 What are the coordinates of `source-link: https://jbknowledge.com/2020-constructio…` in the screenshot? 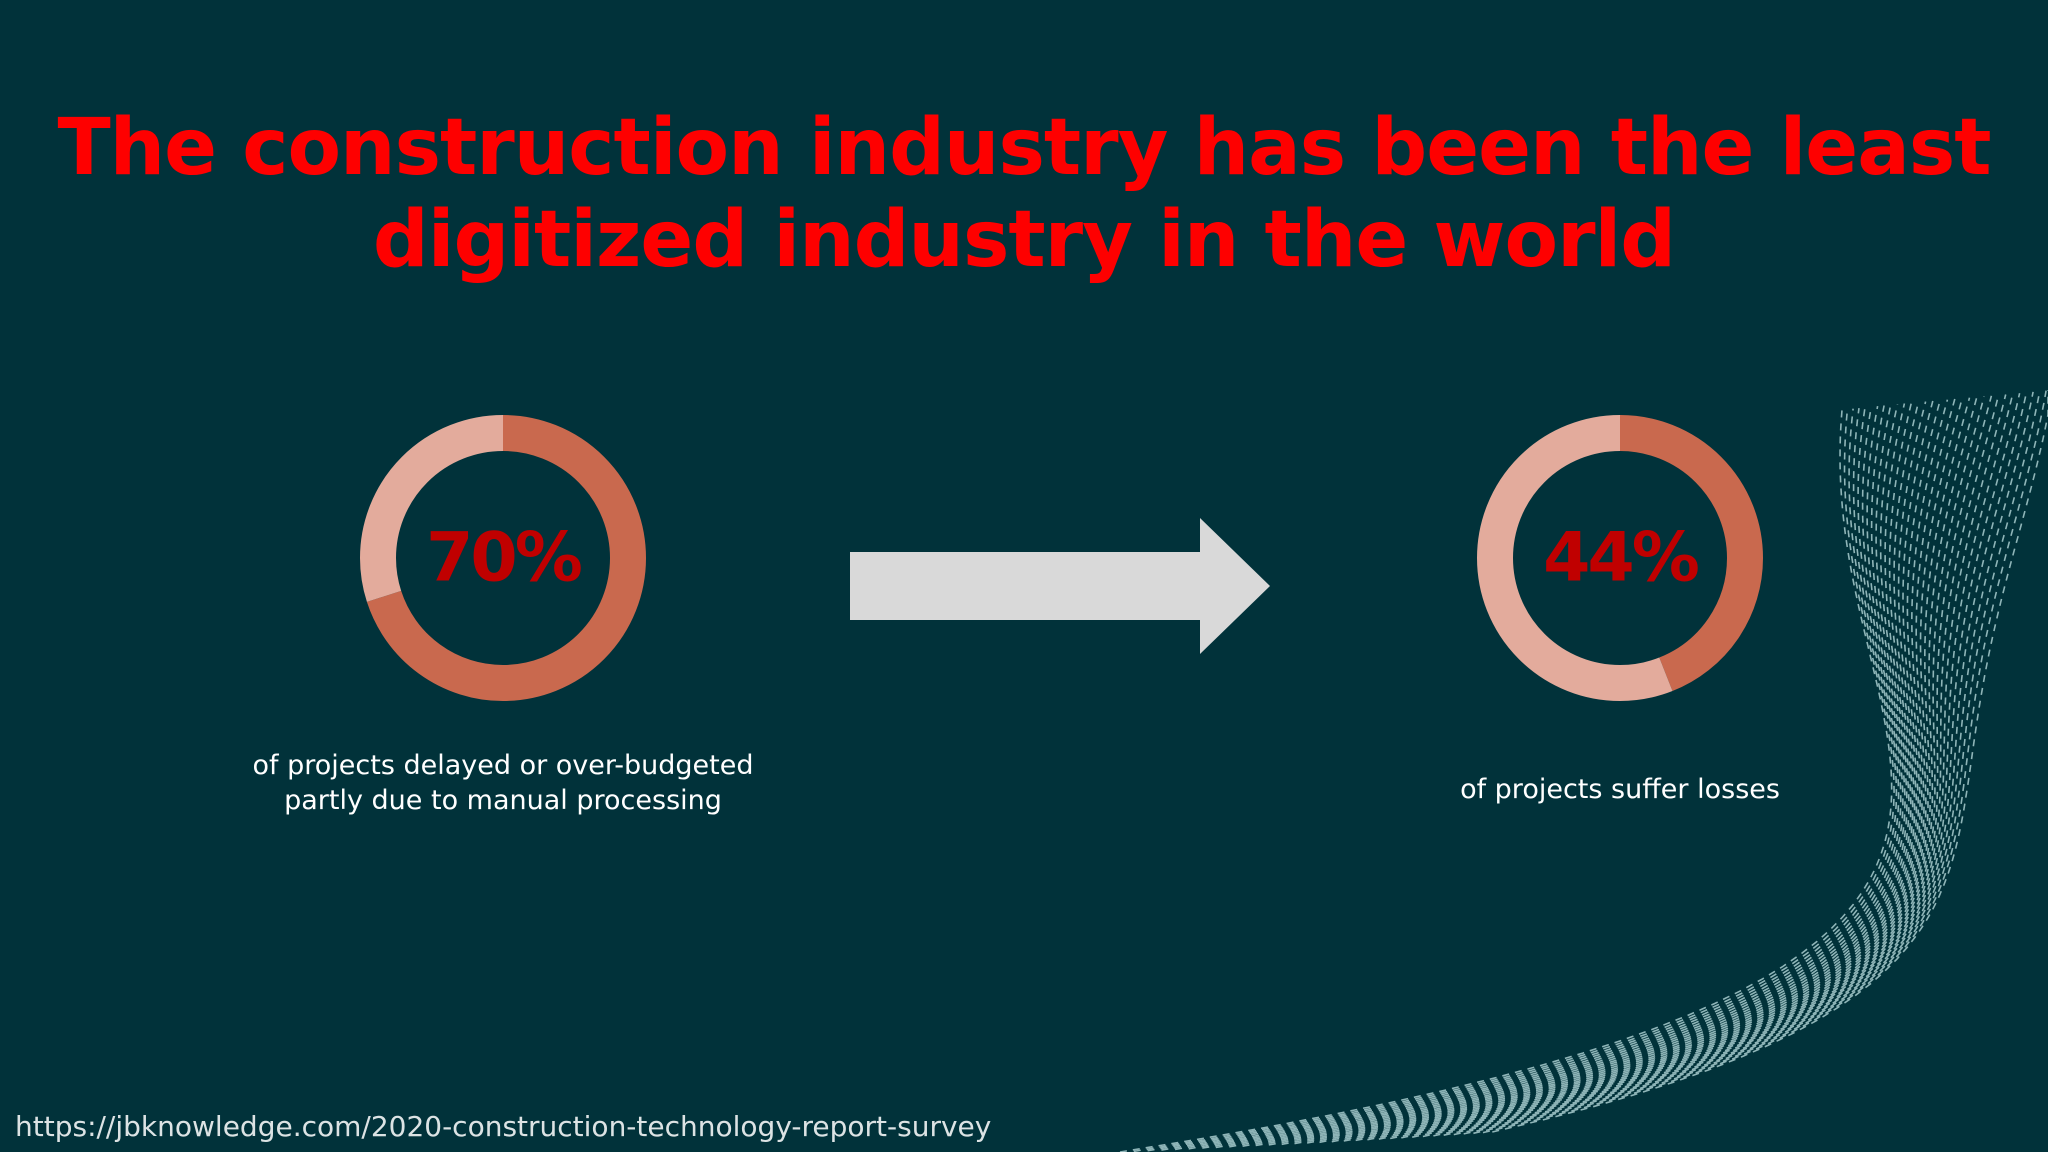 It's located at (503, 1126).